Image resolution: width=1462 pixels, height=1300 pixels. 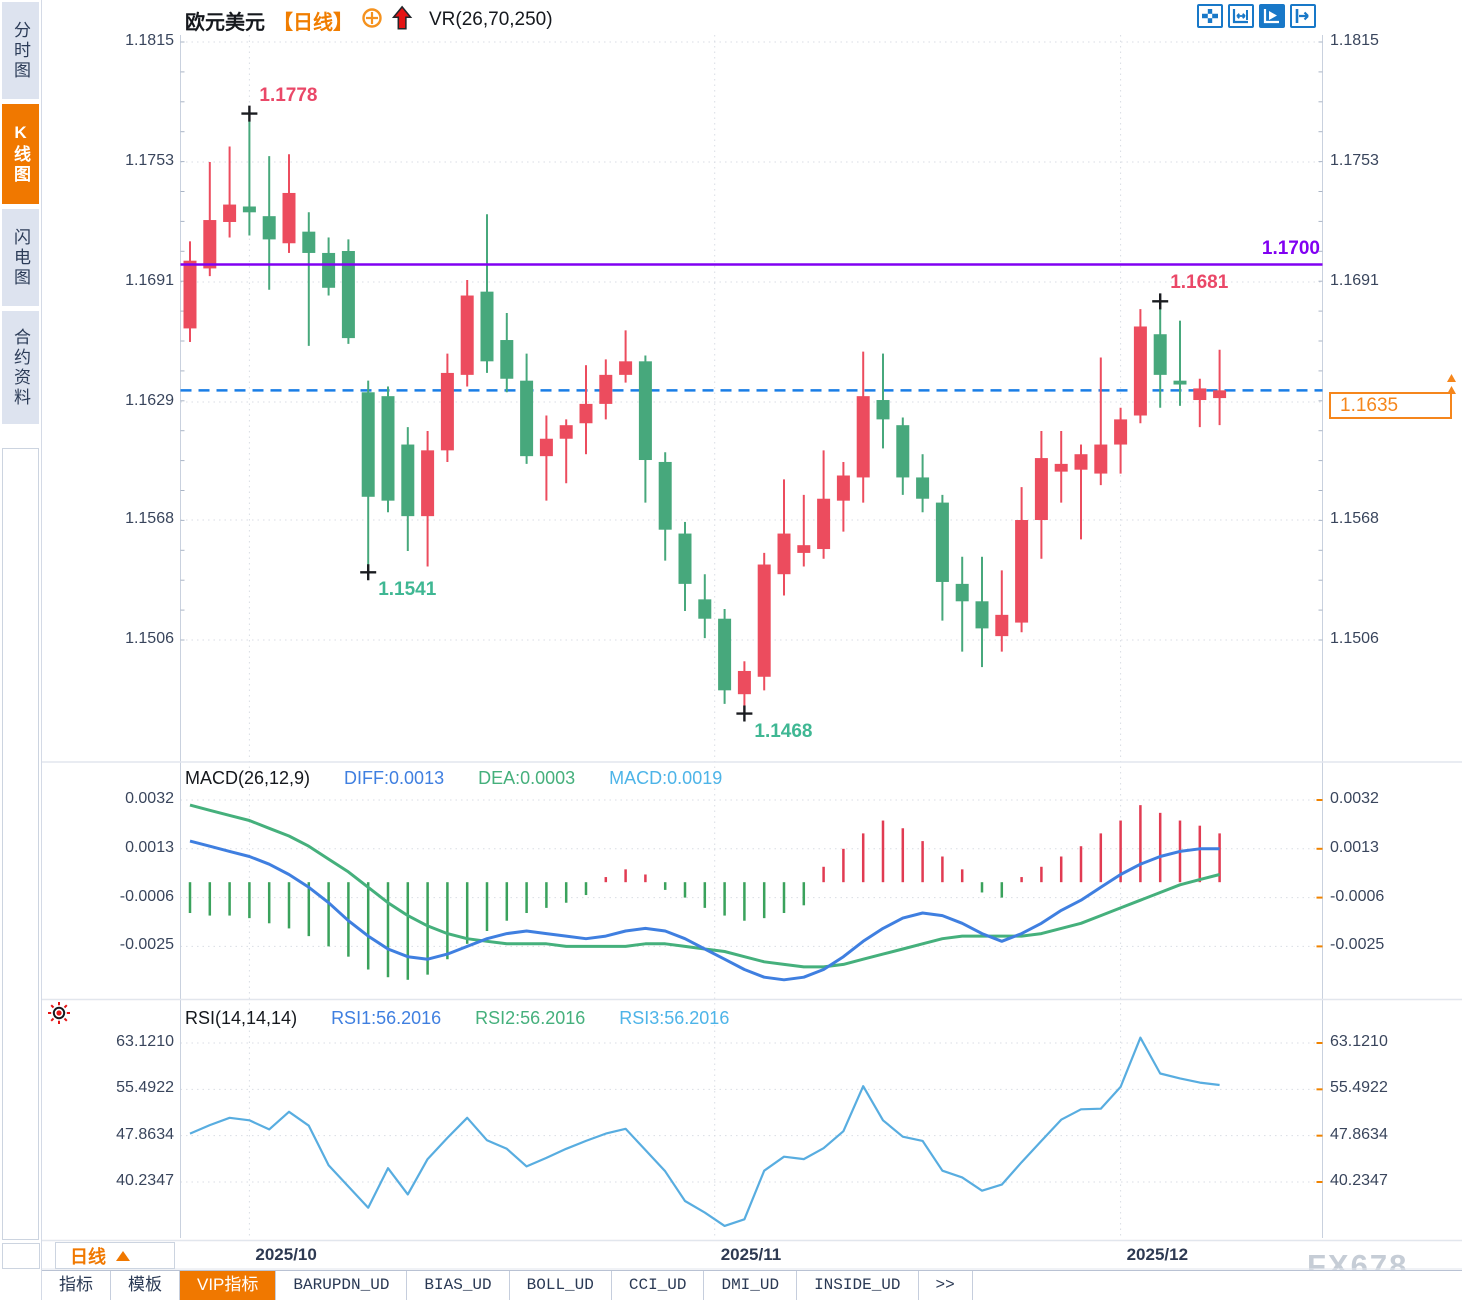 I want to click on indicator-tab-DMI_UD: DMI_UD, so click(x=751, y=1285).